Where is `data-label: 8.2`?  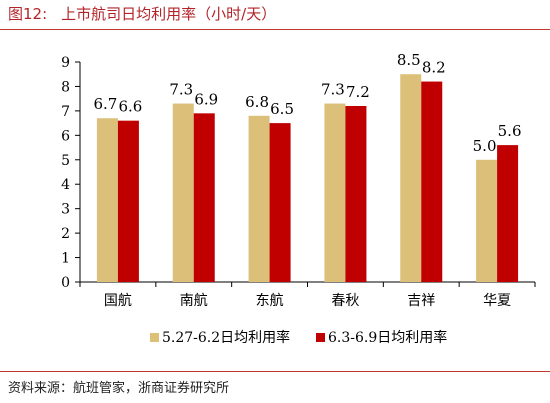 data-label: 8.2 is located at coordinates (434, 68).